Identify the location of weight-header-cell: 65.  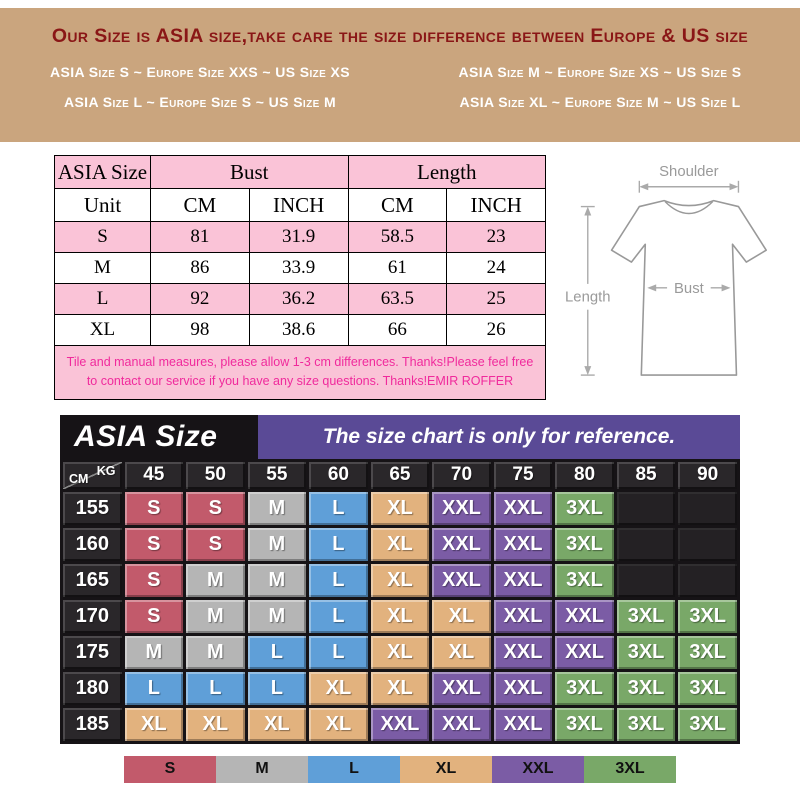
(400, 475).